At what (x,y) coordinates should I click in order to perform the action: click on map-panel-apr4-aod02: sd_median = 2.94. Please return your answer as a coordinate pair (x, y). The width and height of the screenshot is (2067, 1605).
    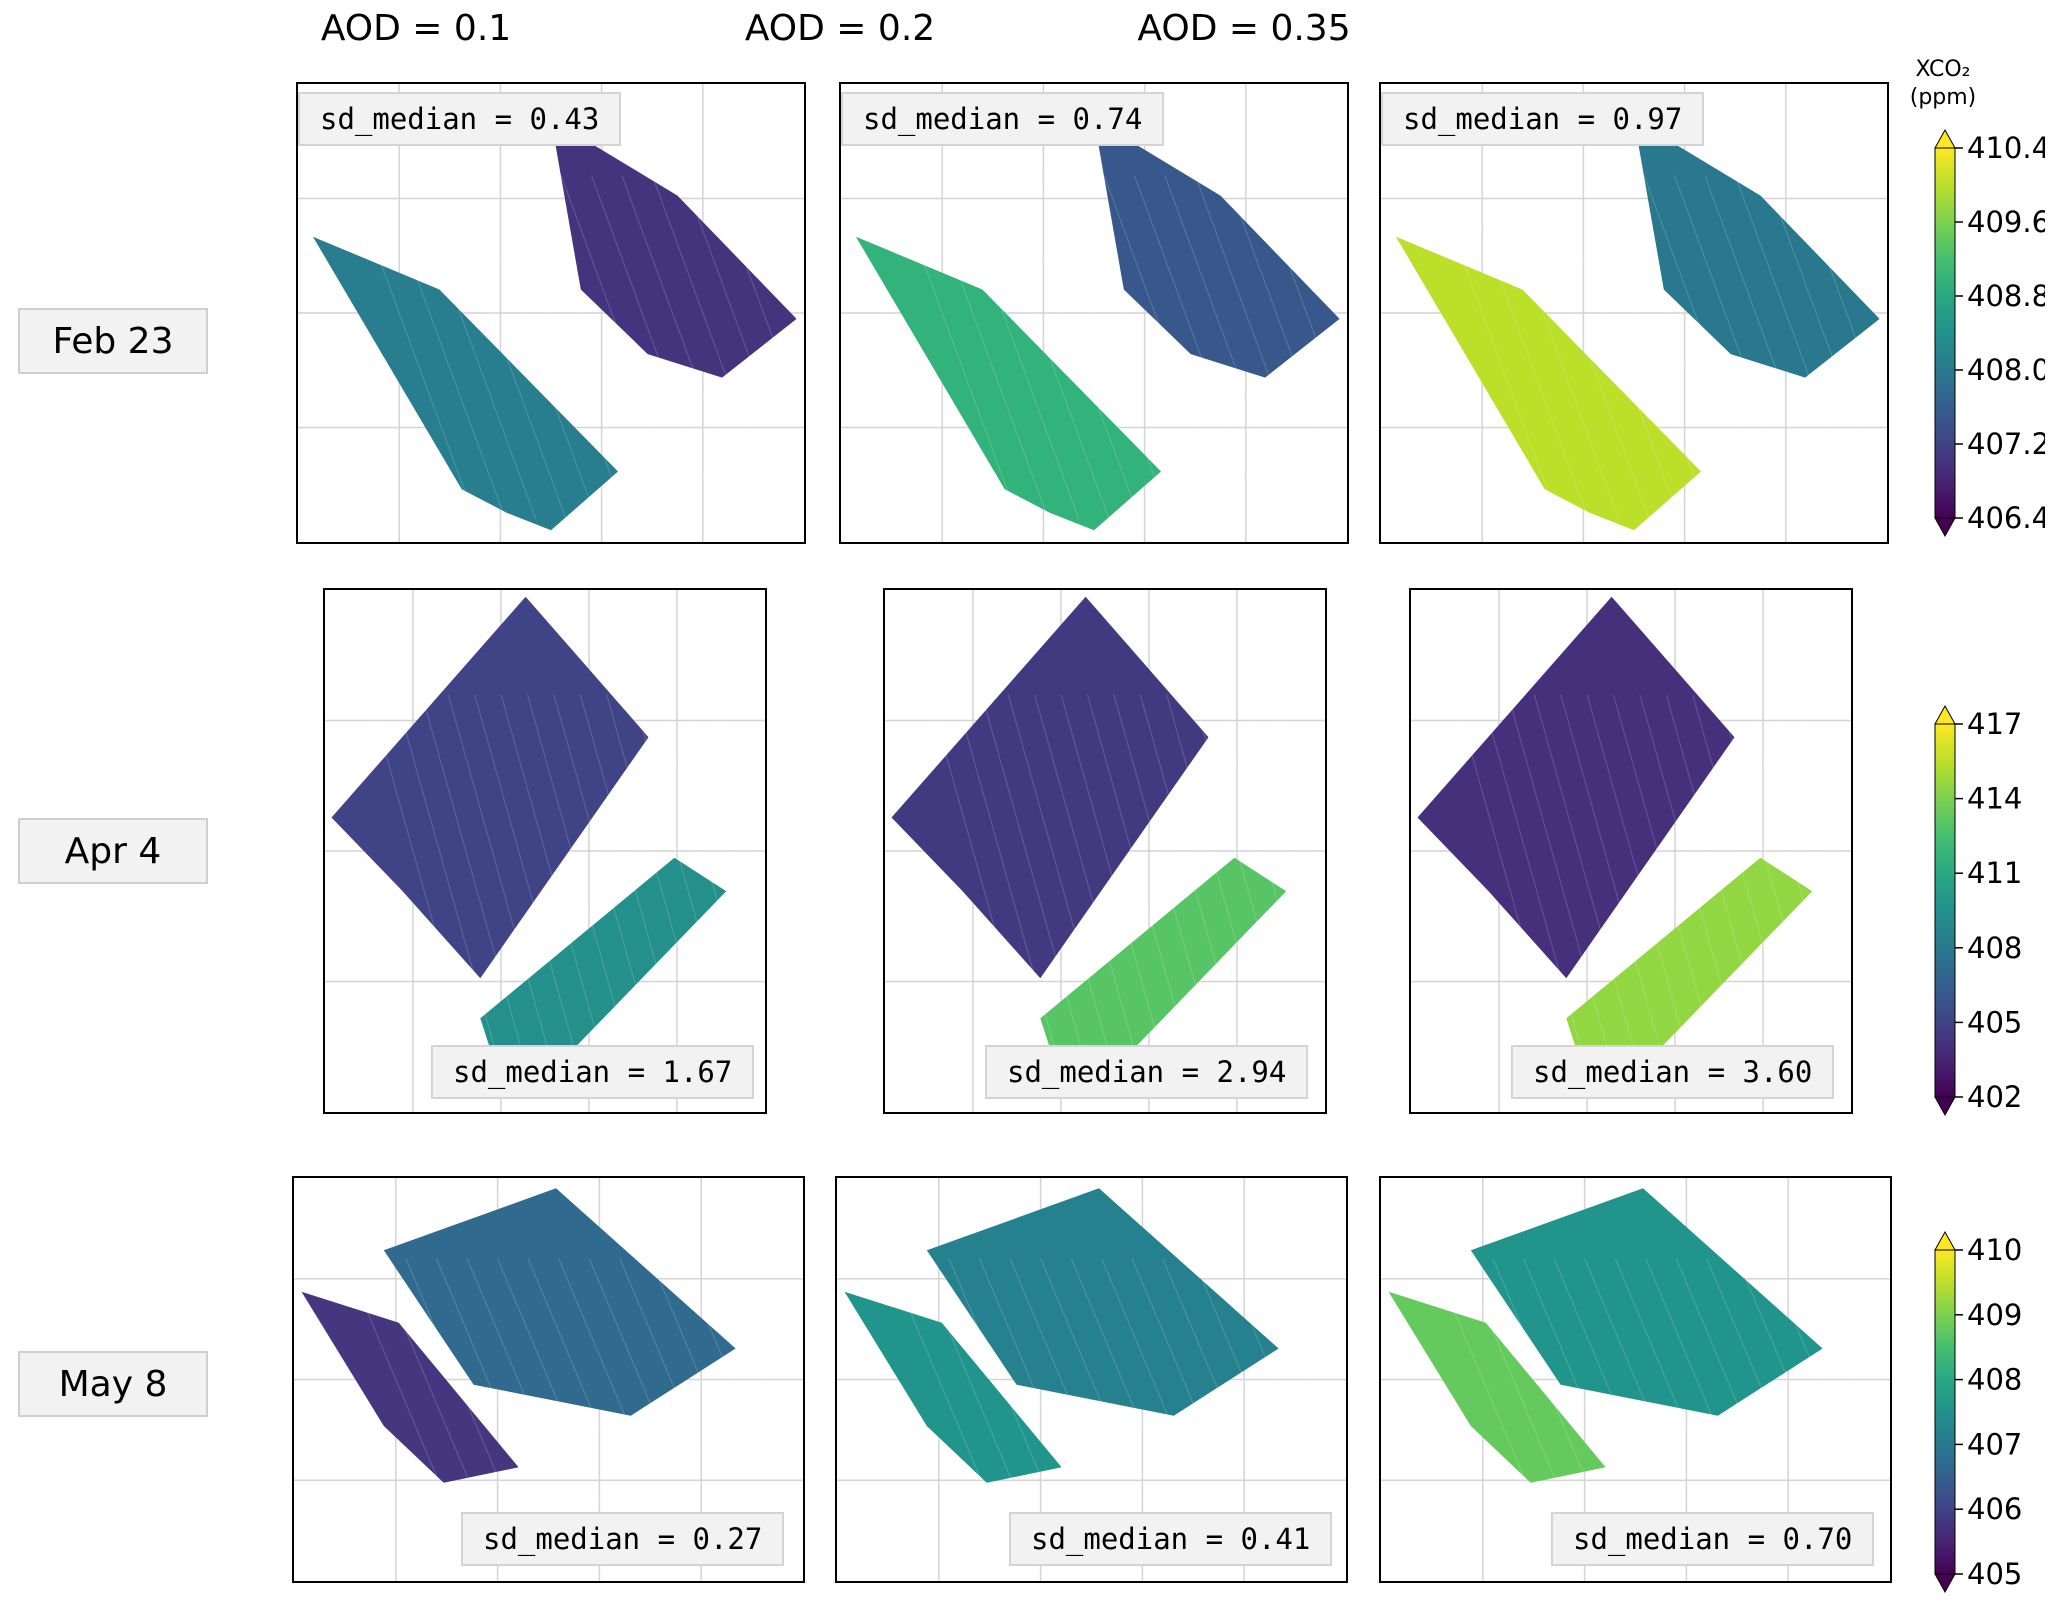
    Looking at the image, I should click on (1105, 851).